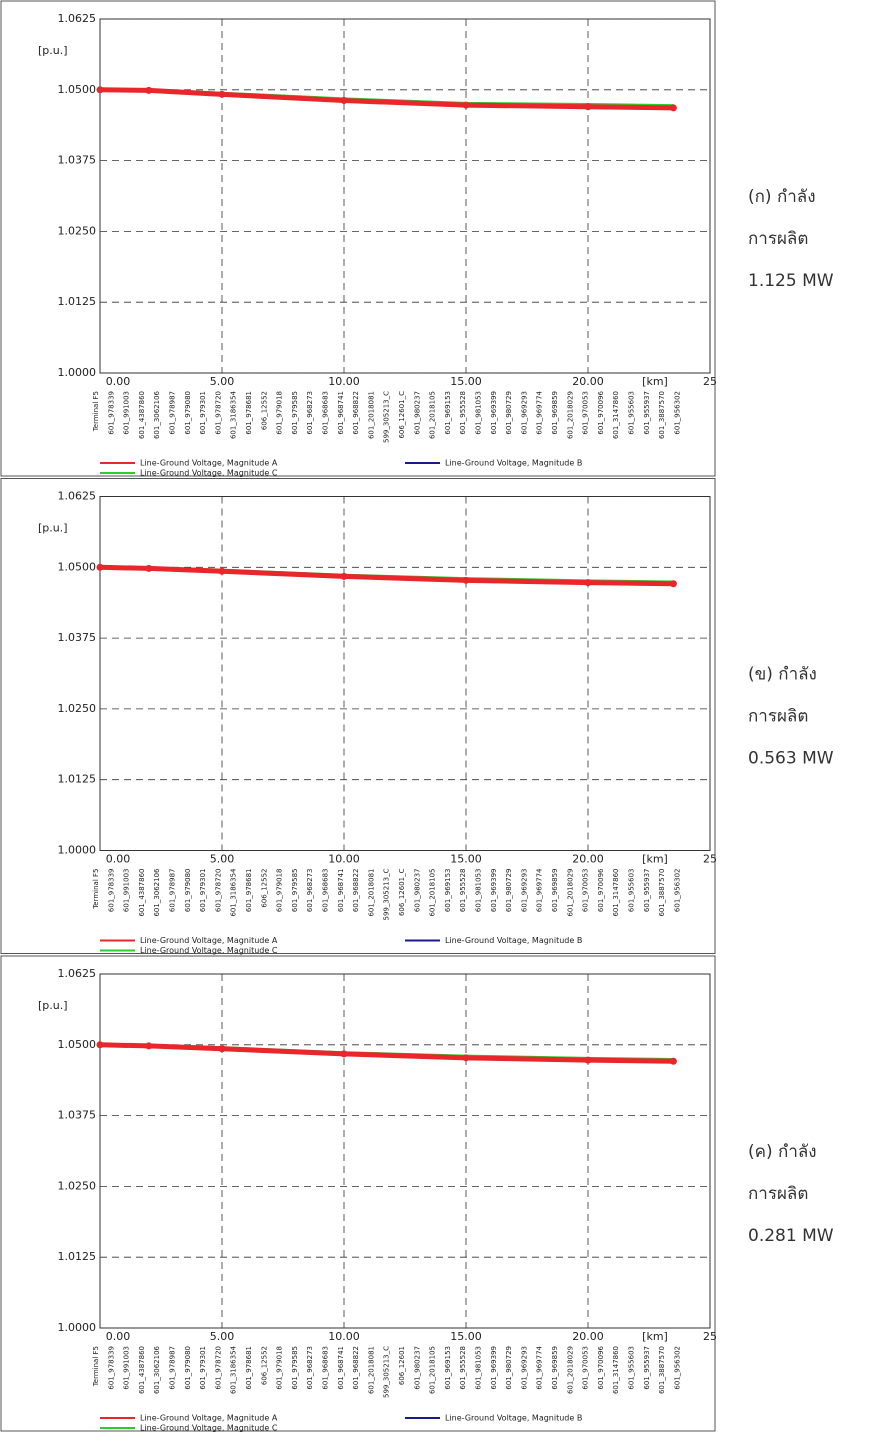 This screenshot has height=1443, width=875. Describe the element at coordinates (310, 413) in the screenshot. I see `bus-label: 601_968273` at that location.